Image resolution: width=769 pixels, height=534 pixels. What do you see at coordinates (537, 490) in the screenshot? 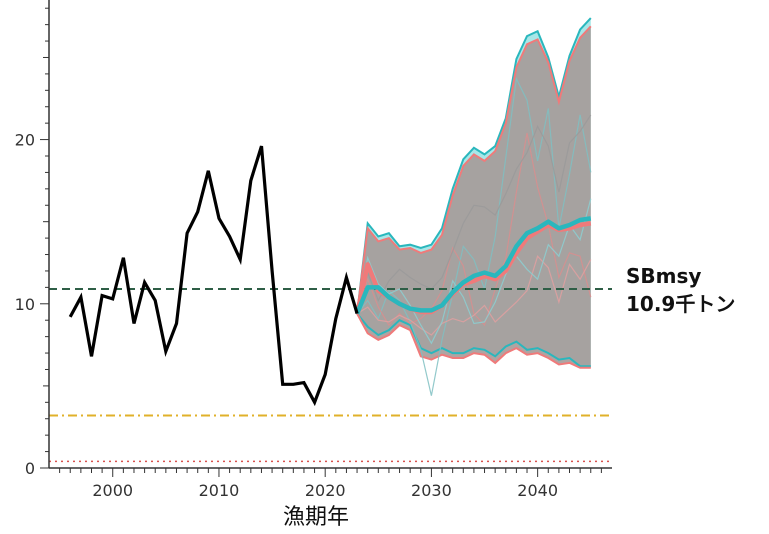
I see `x-tick-label: 2040` at bounding box center [537, 490].